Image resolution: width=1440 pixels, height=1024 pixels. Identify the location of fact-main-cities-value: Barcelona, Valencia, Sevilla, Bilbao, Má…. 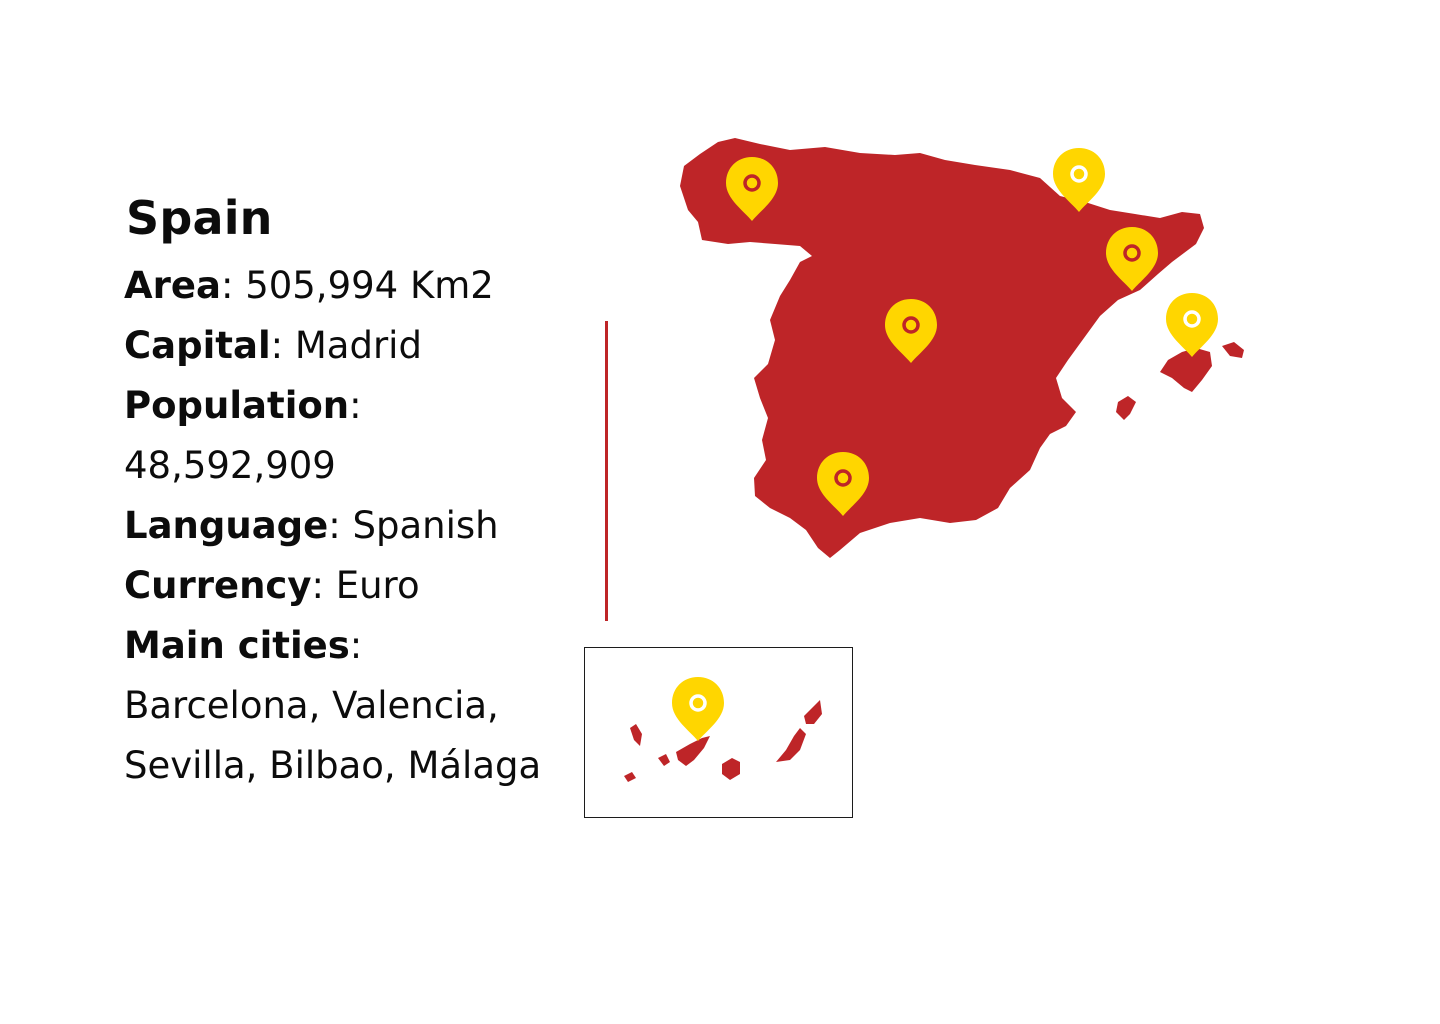
(359, 736).